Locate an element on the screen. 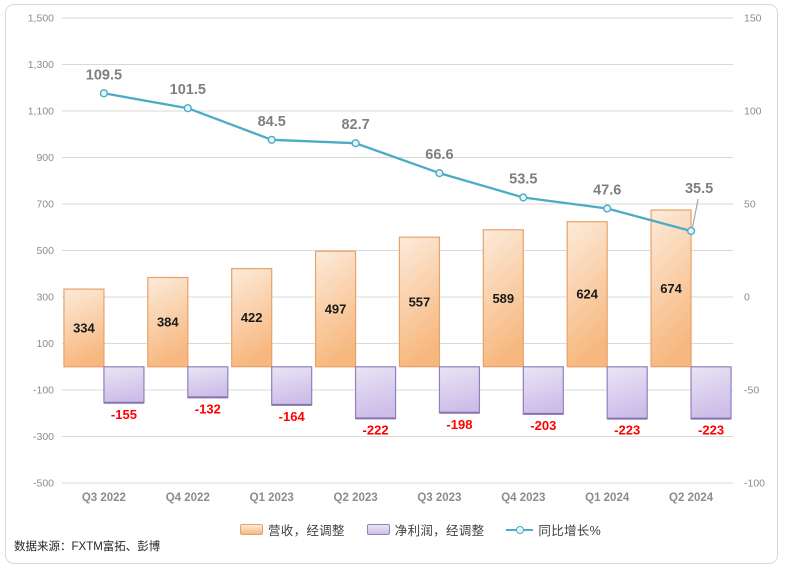 The height and width of the screenshot is (572, 785). category-label: Q4 2022 is located at coordinates (188, 498).